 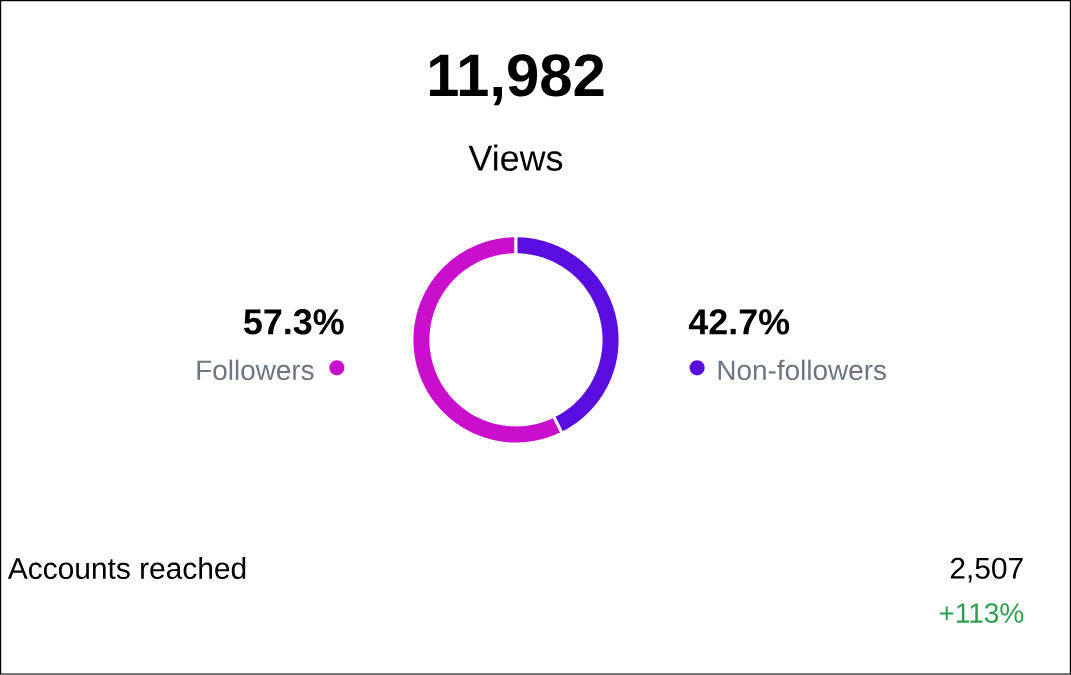 I want to click on slice-label: Followers, so click(x=255, y=370).